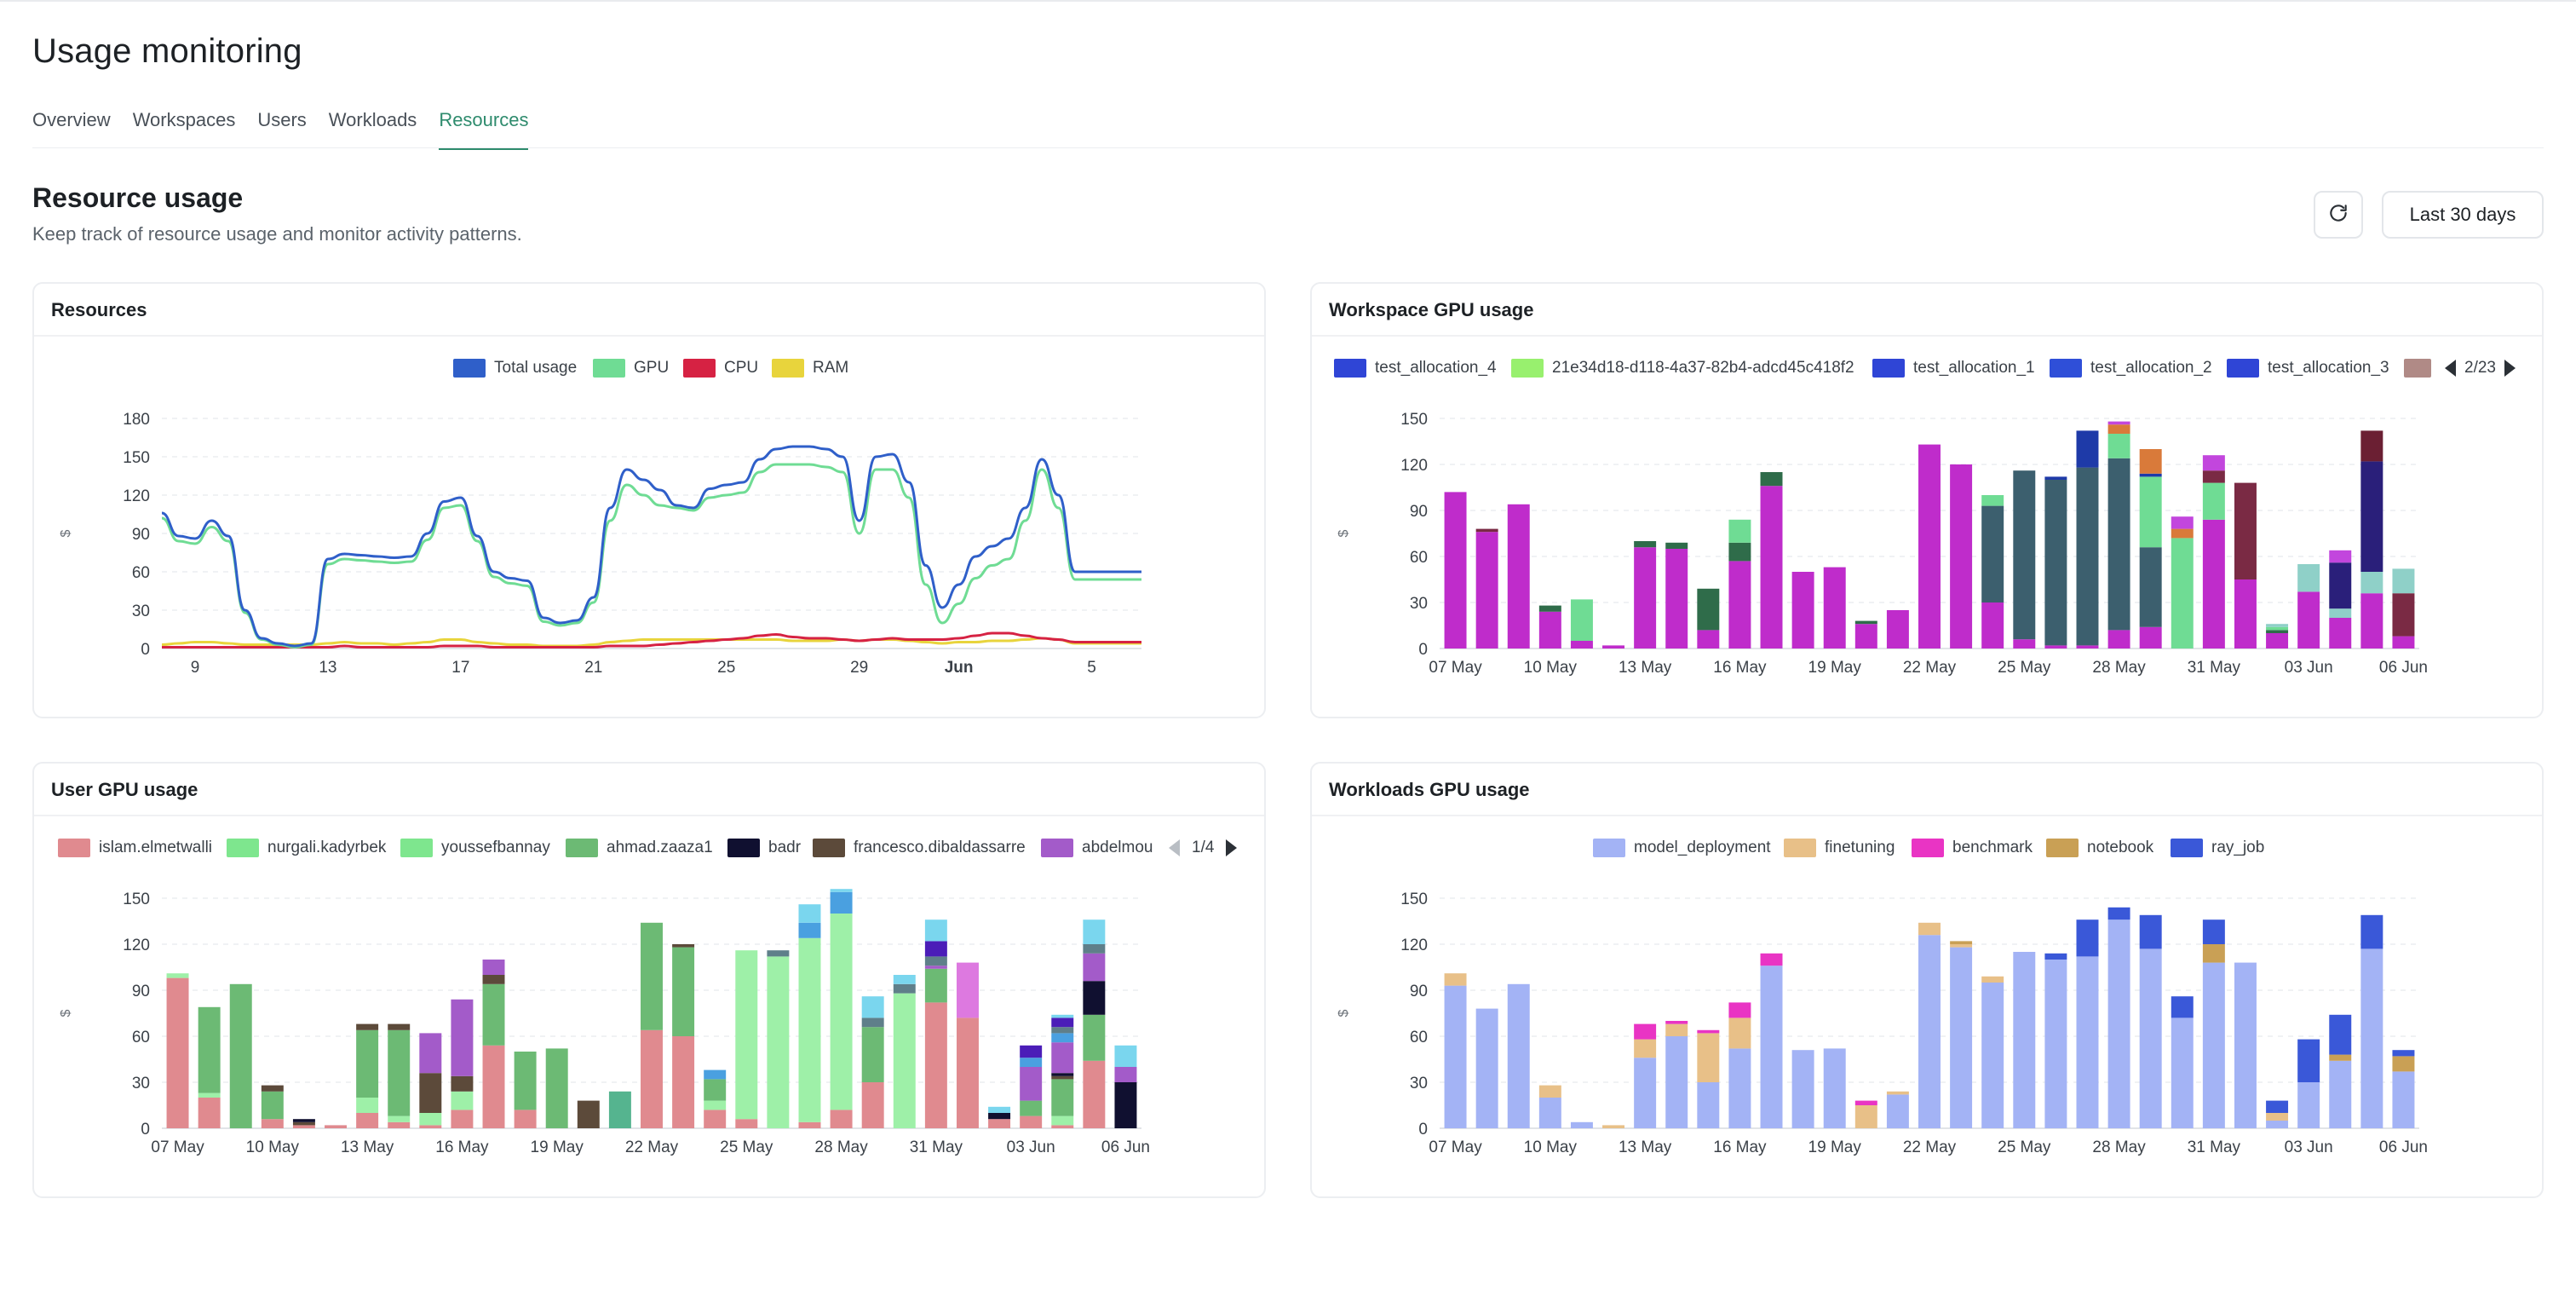 The height and width of the screenshot is (1297, 2576). Describe the element at coordinates (720, 368) in the screenshot. I see `legend-item: CPU` at that location.